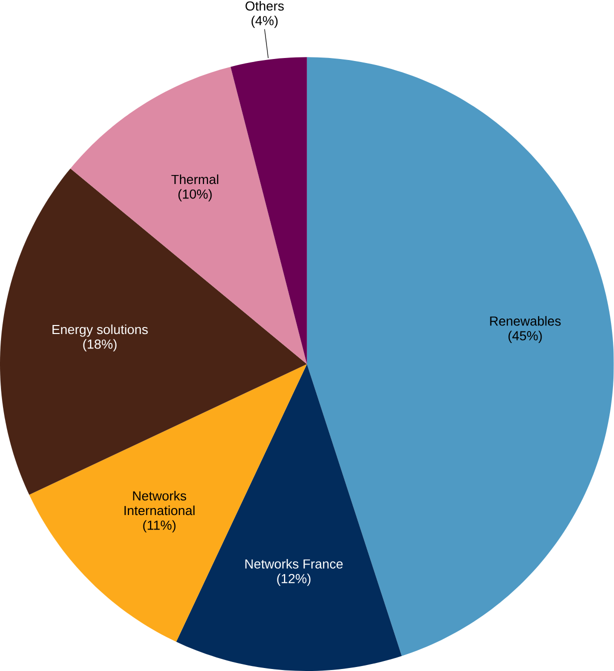 This screenshot has height=671, width=614. What do you see at coordinates (159, 526) in the screenshot?
I see `data-label: (11%)` at bounding box center [159, 526].